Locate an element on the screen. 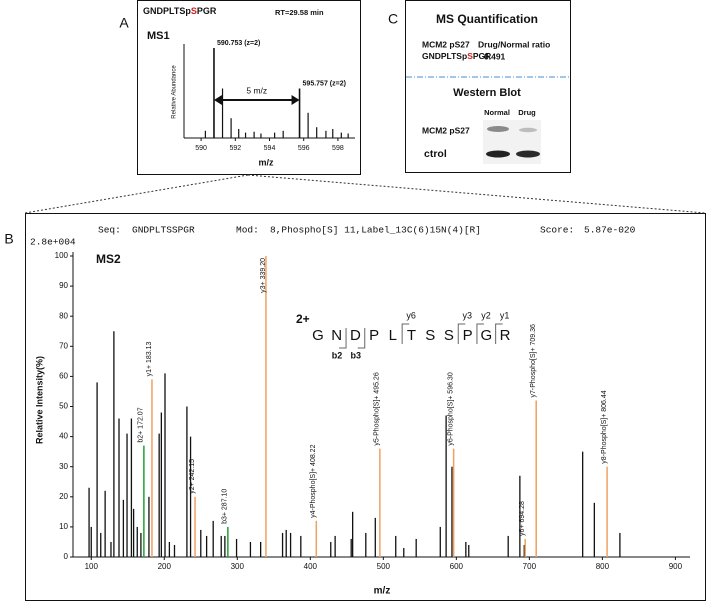 This screenshot has height=604, width=720. arrow-label: 5 m/z is located at coordinates (256, 90).